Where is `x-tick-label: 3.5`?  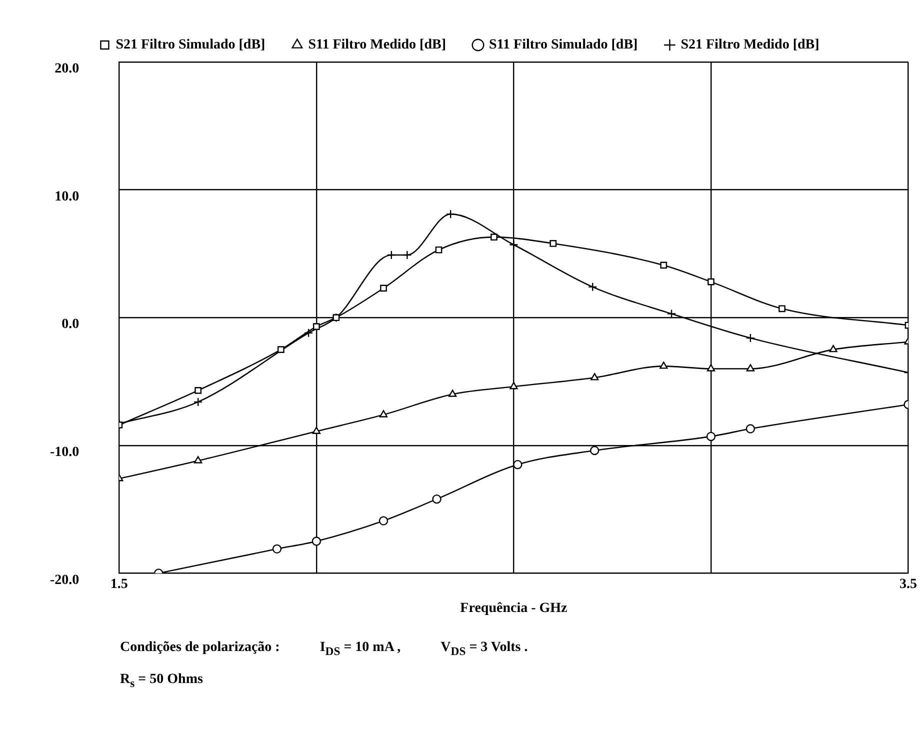
x-tick-label: 3.5 is located at coordinates (908, 584).